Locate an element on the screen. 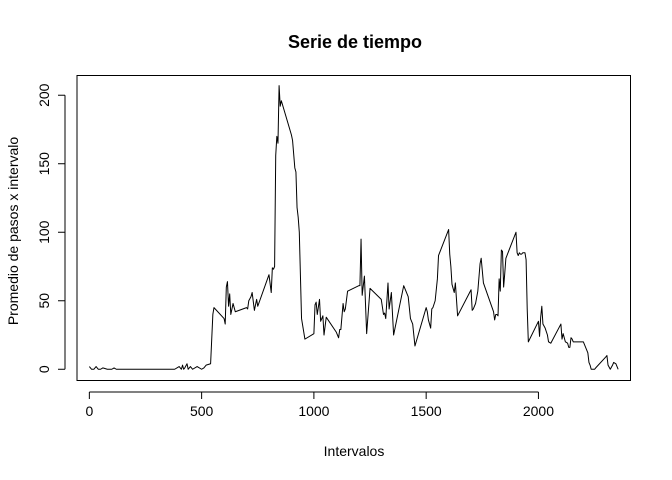  x-tick-label: 1000 is located at coordinates (313, 411).